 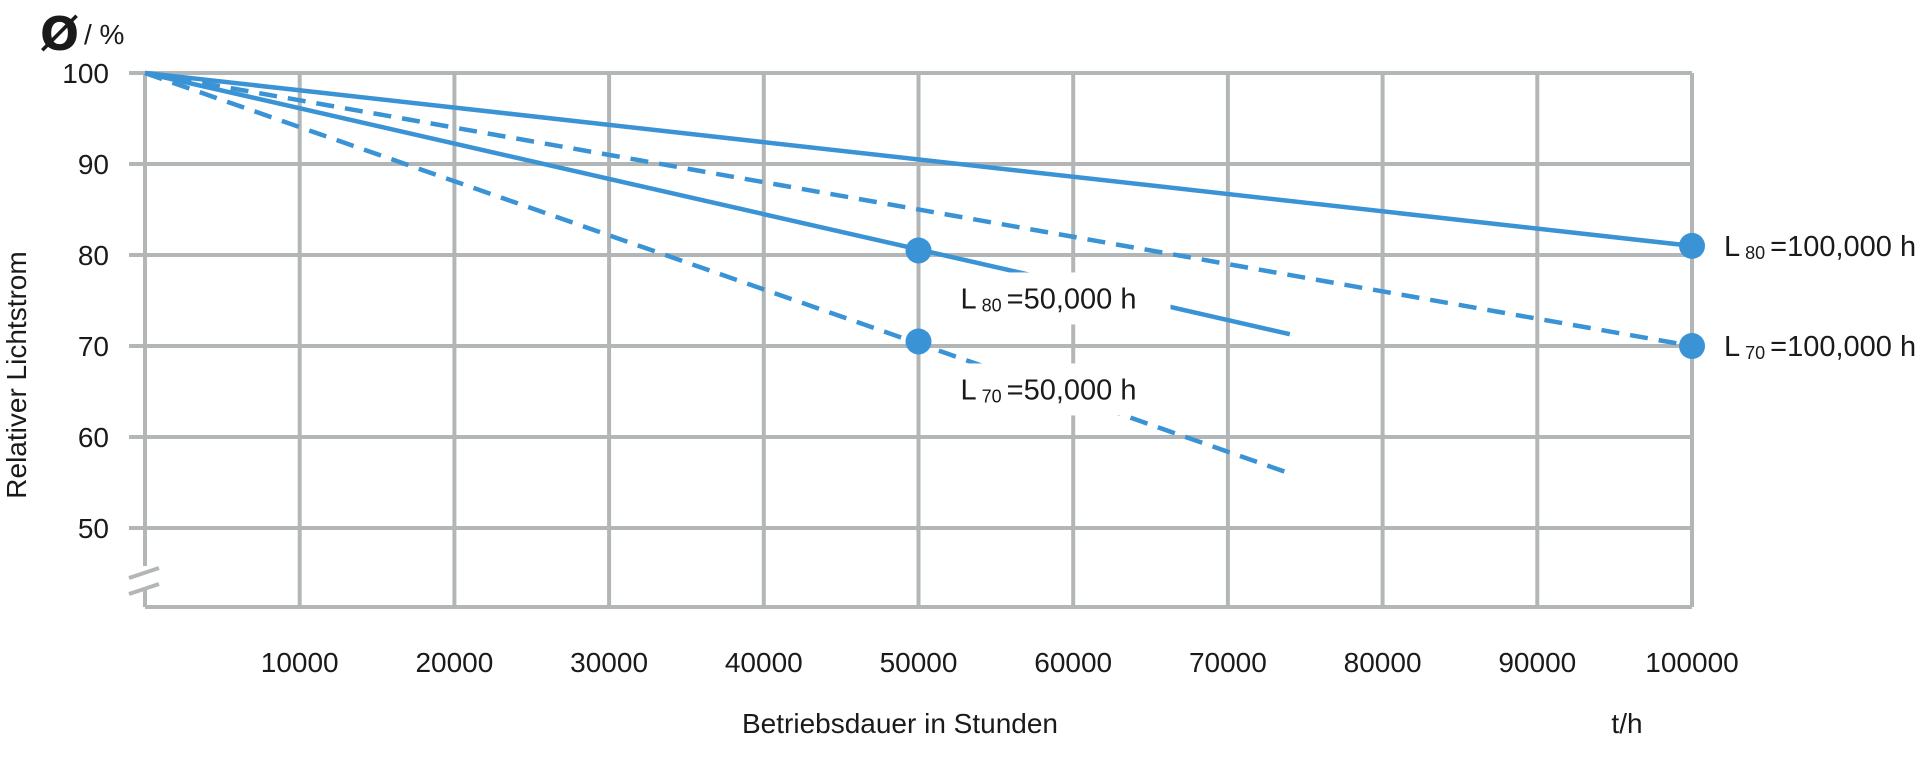 What do you see at coordinates (1049, 299) in the screenshot?
I see `marker-label: L 80 =50,000 h` at bounding box center [1049, 299].